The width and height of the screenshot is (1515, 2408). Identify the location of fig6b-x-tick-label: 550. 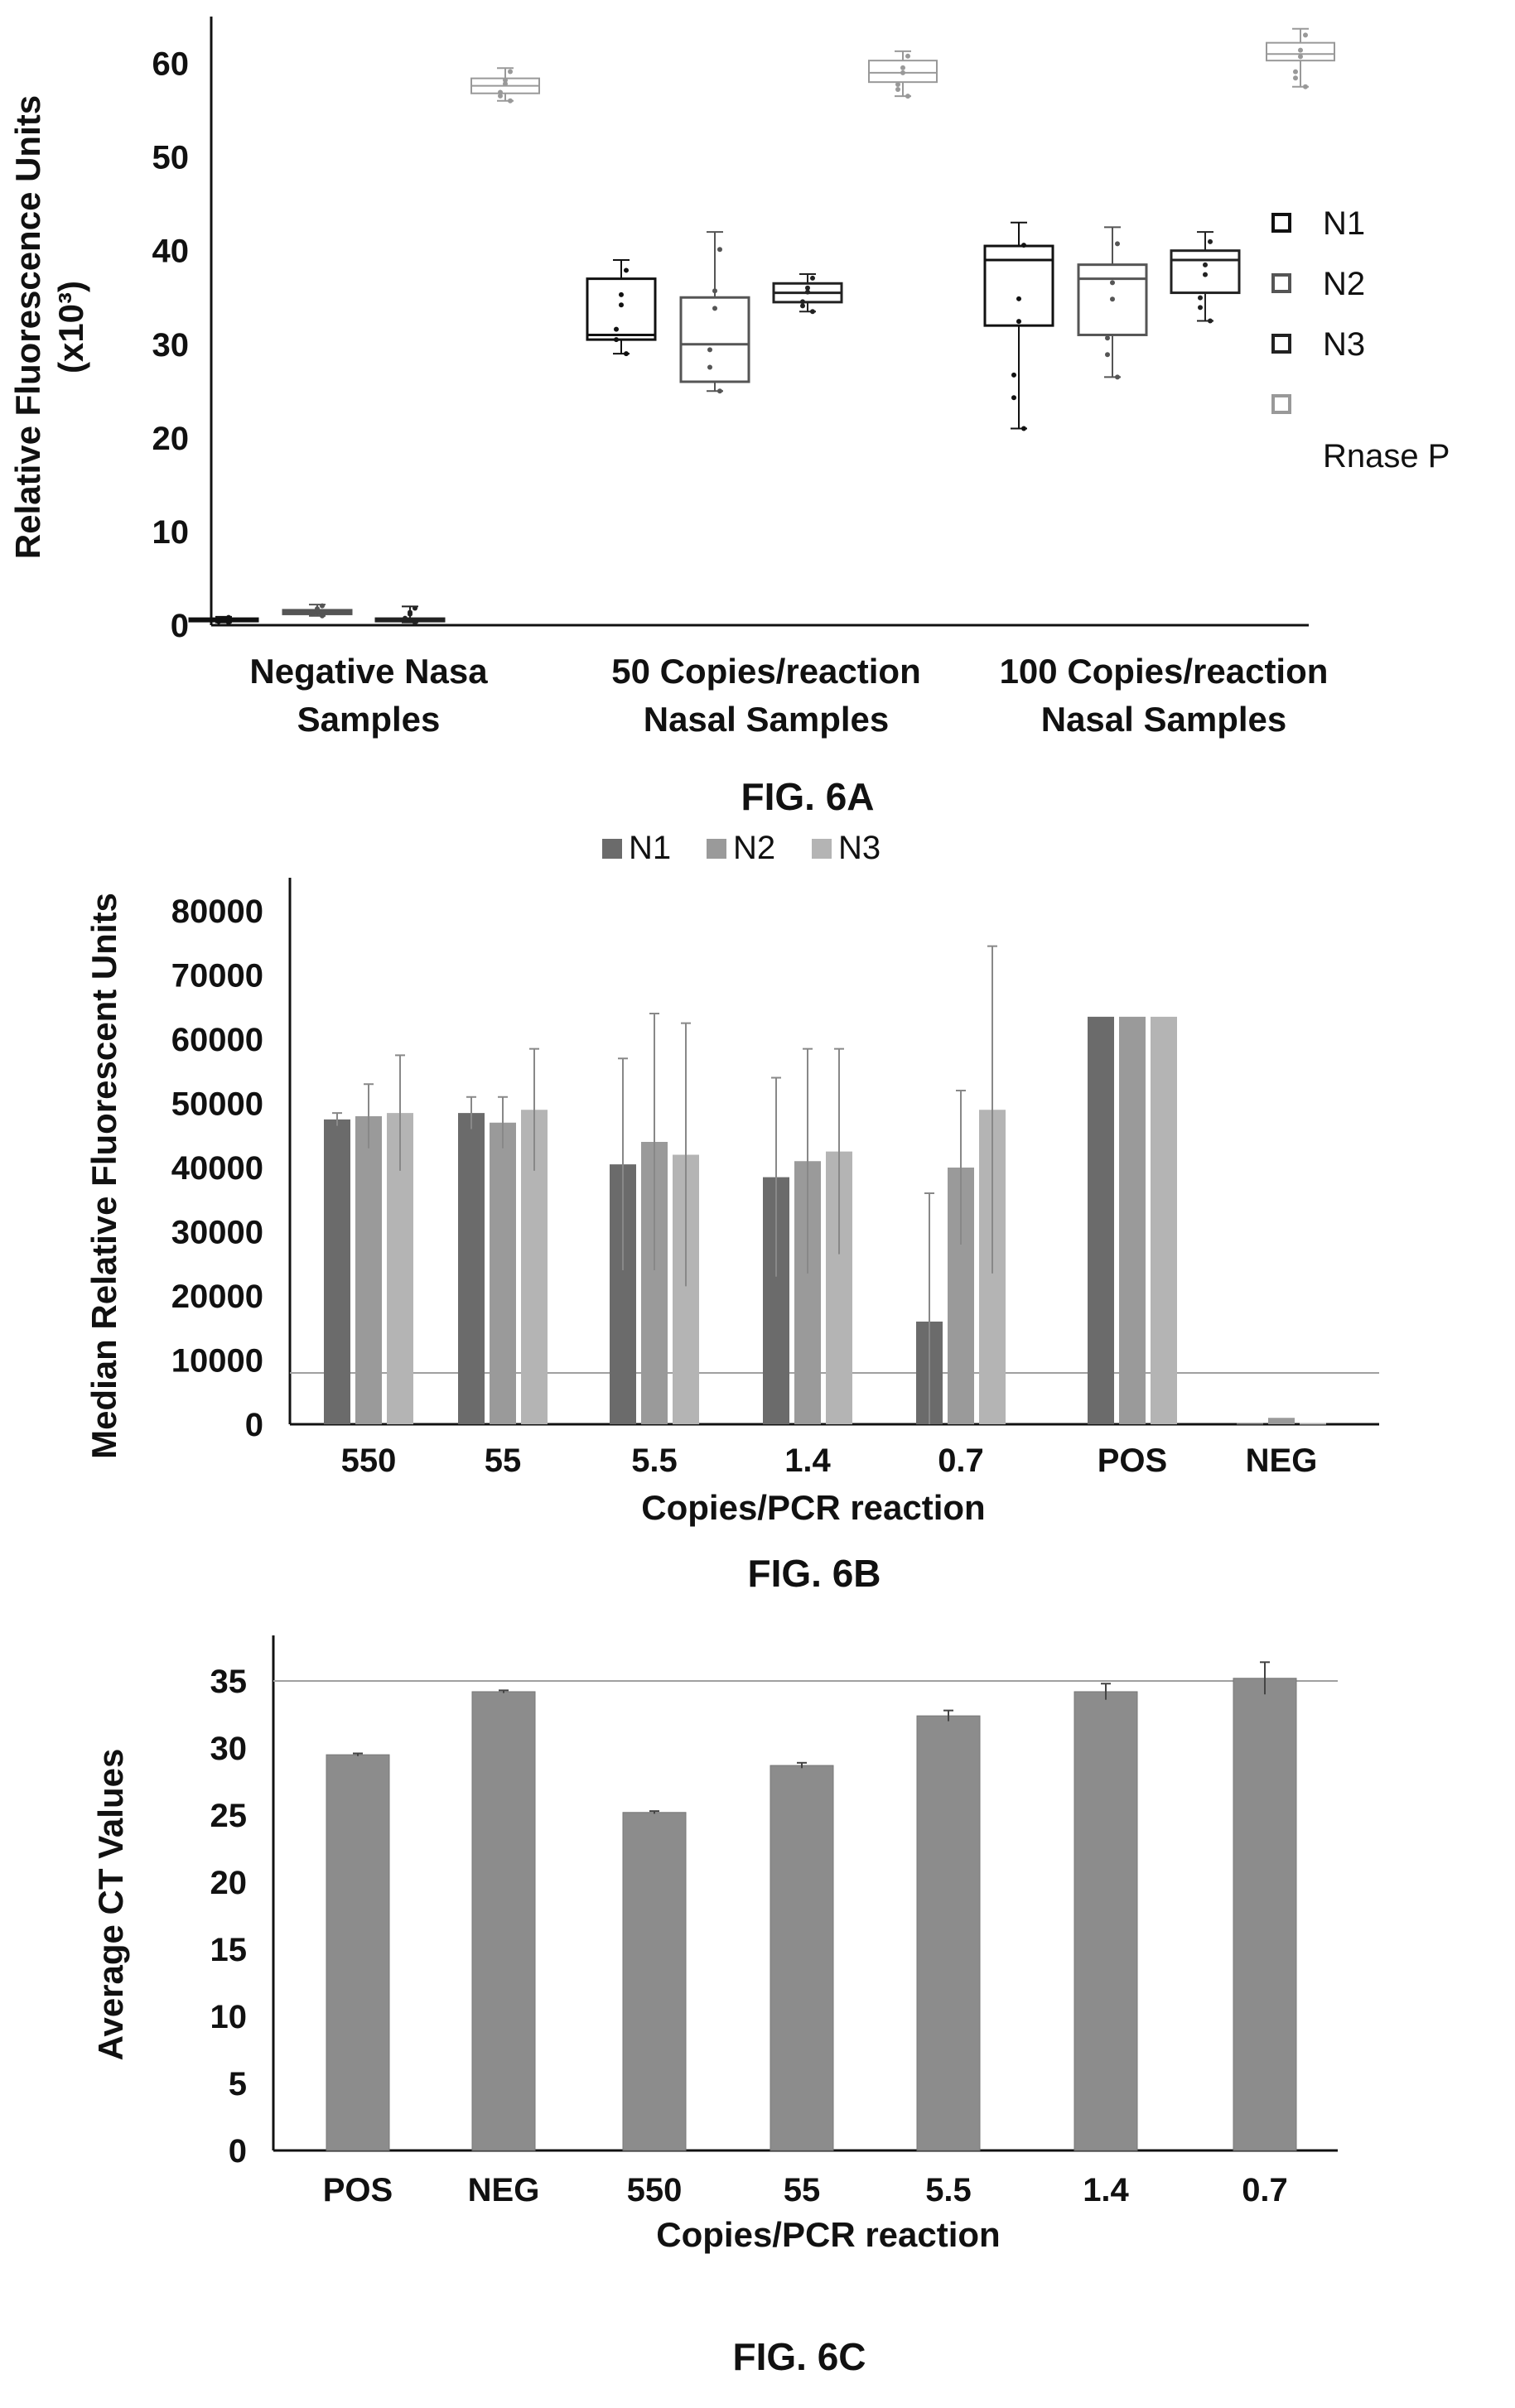
(369, 1461).